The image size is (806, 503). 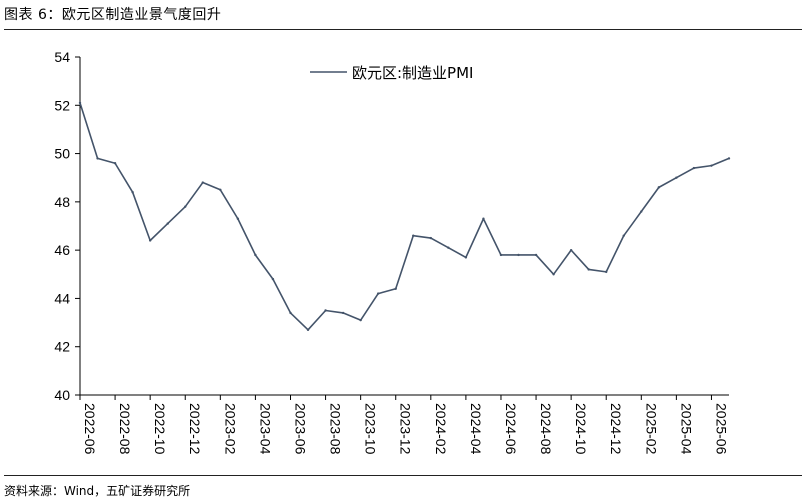 What do you see at coordinates (62, 202) in the screenshot?
I see `y-tick-label: 48` at bounding box center [62, 202].